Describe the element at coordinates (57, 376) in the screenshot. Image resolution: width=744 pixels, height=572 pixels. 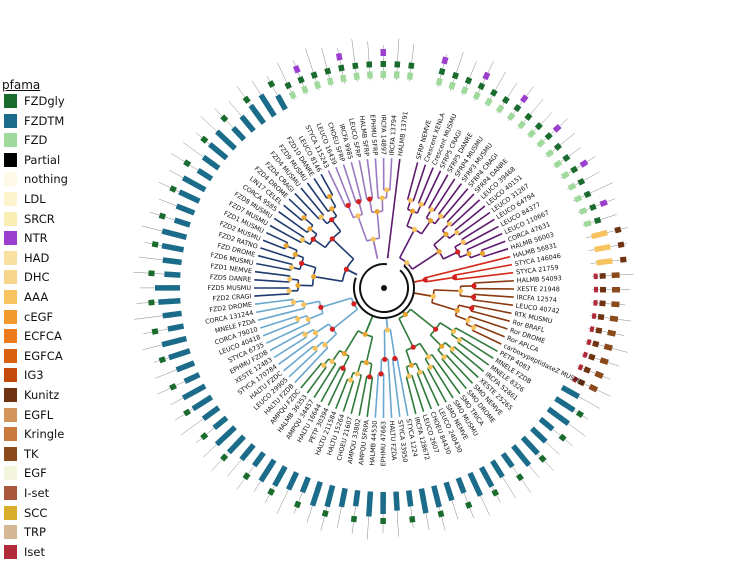
I see `legend-item: IG3` at that location.